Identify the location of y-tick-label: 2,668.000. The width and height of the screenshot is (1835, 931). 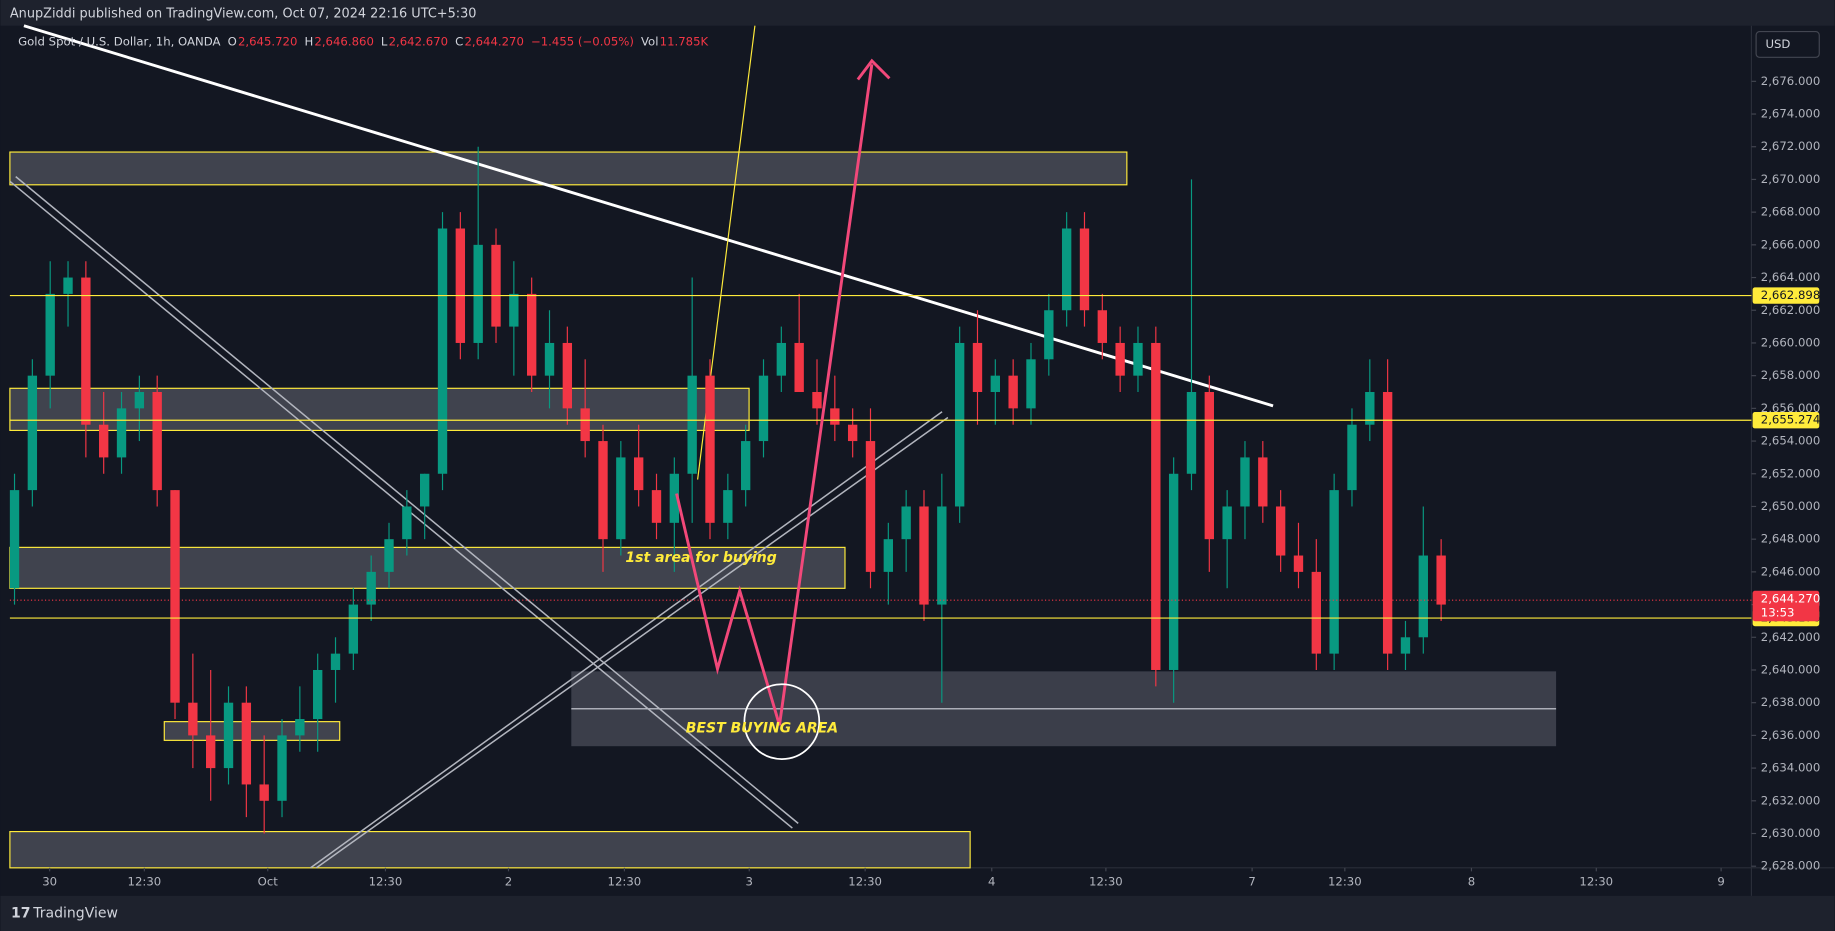
(1790, 212).